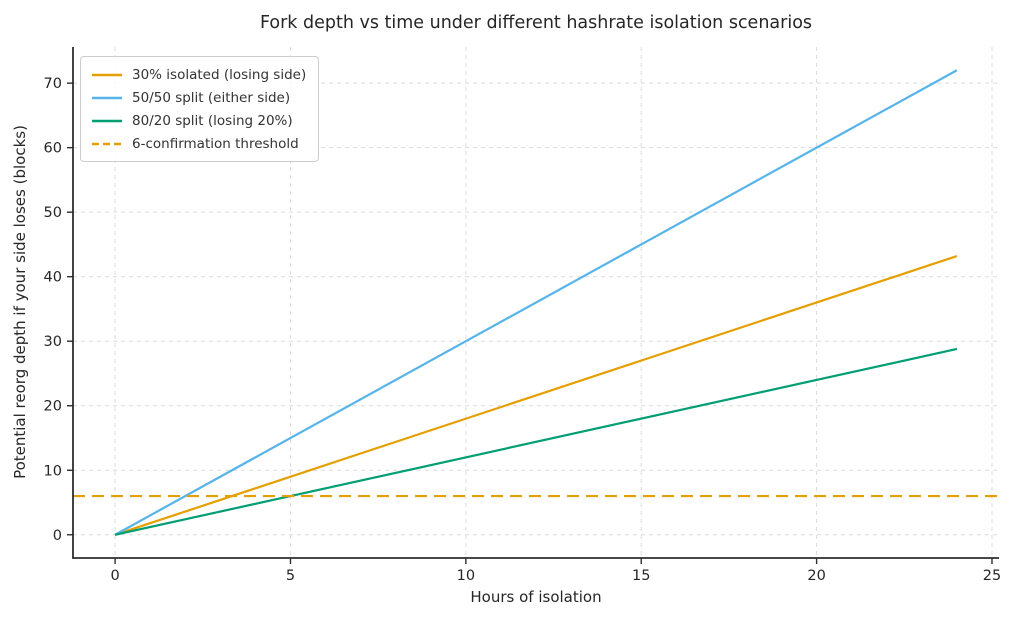 The image size is (1024, 626). I want to click on y-tick-label: 40, so click(53, 278).